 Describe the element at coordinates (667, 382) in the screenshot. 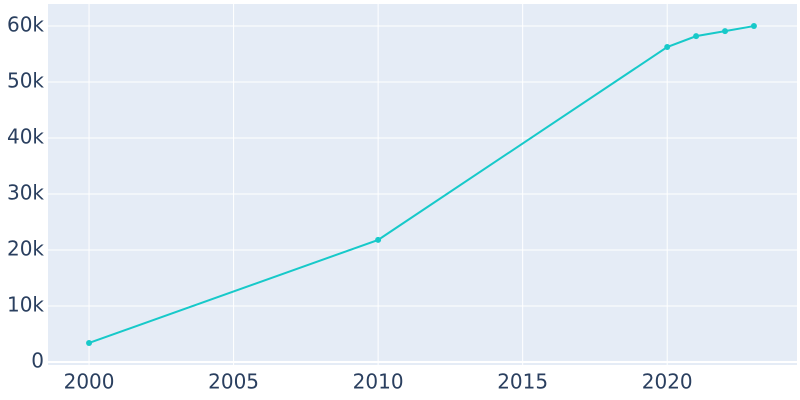

I see `x-tick-label: 2020` at that location.